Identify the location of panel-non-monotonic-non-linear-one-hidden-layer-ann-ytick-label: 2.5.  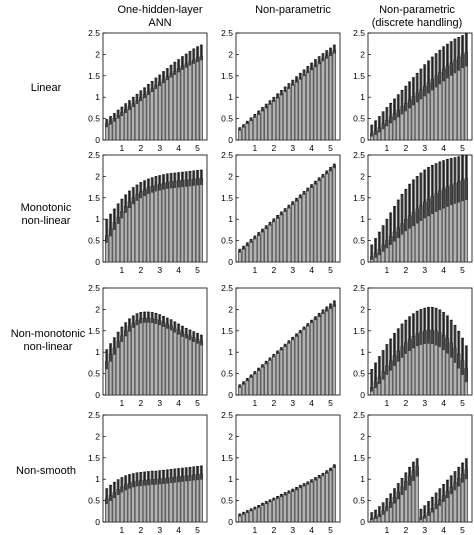
(94, 288).